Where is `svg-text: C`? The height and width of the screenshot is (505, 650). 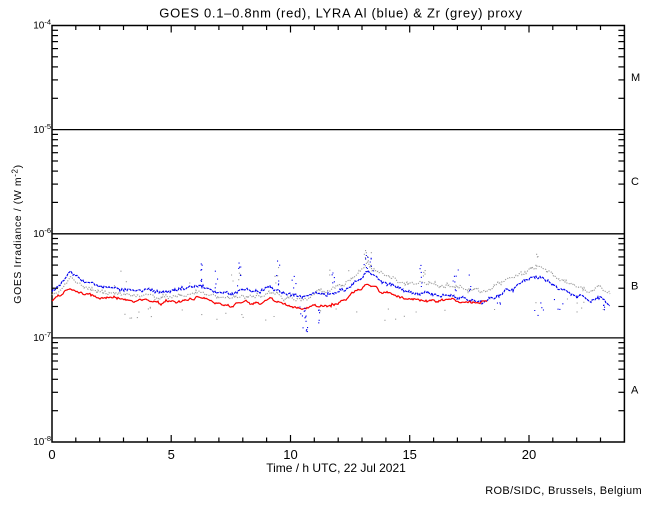 svg-text: C is located at coordinates (635, 182).